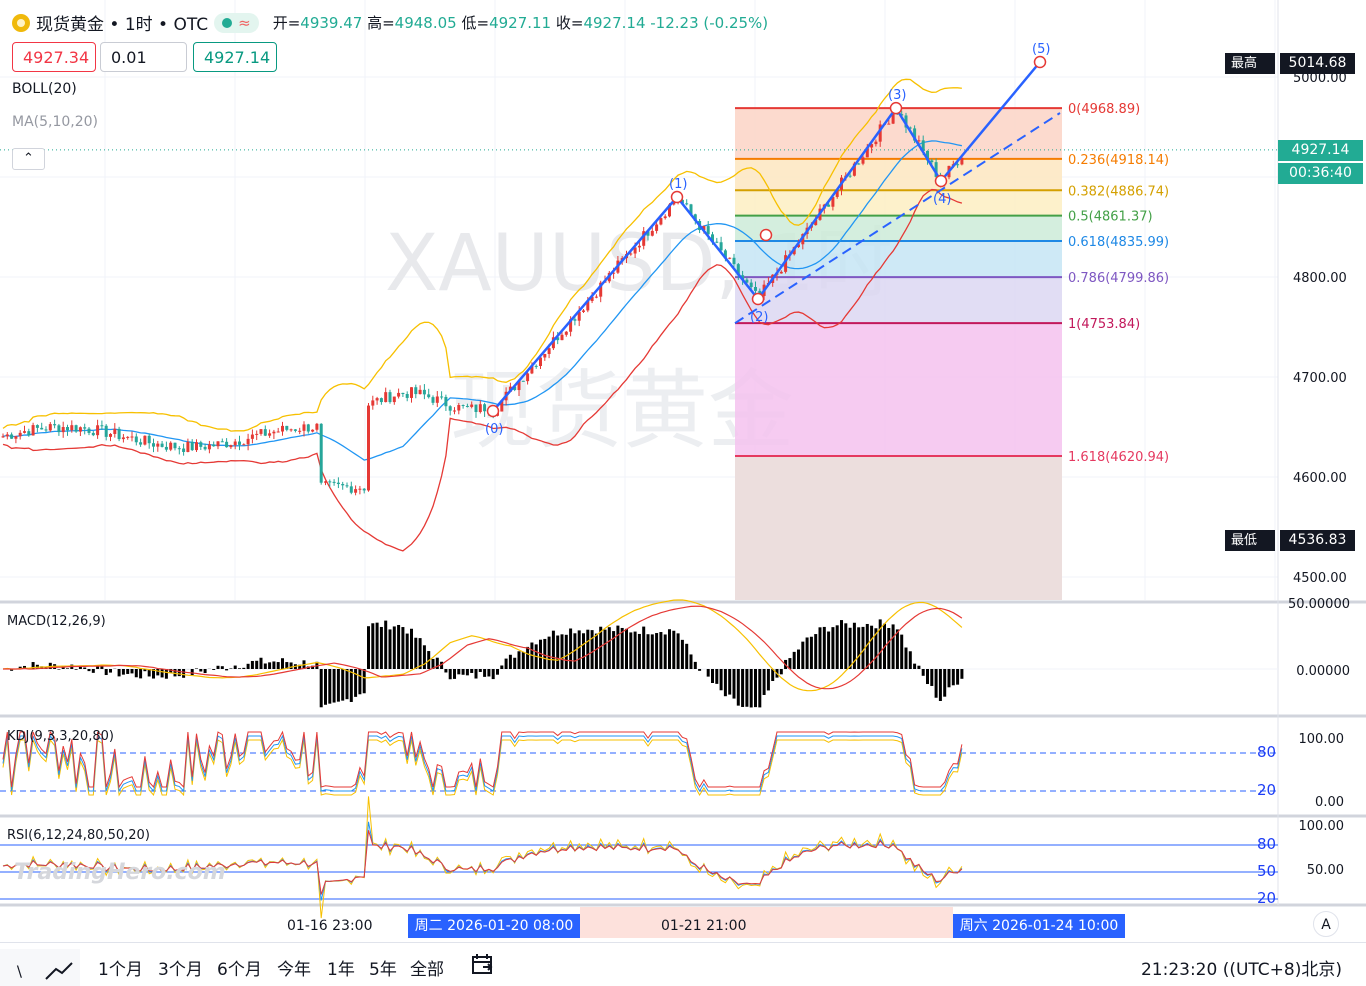  What do you see at coordinates (1323, 671) in the screenshot?
I see `macd-tick-zero: 0.00000` at bounding box center [1323, 671].